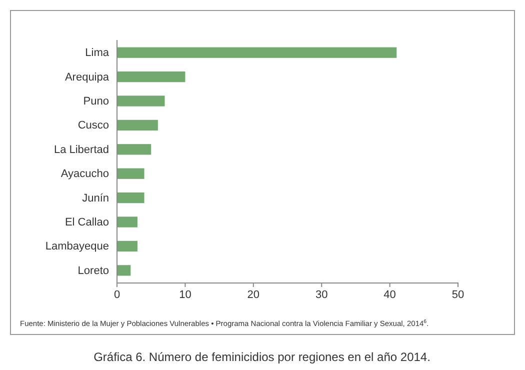 The height and width of the screenshot is (370, 525). What do you see at coordinates (262, 357) in the screenshot?
I see `text: Gráfica 6. Número de feminicidios por regiones en el año 2014.` at bounding box center [262, 357].